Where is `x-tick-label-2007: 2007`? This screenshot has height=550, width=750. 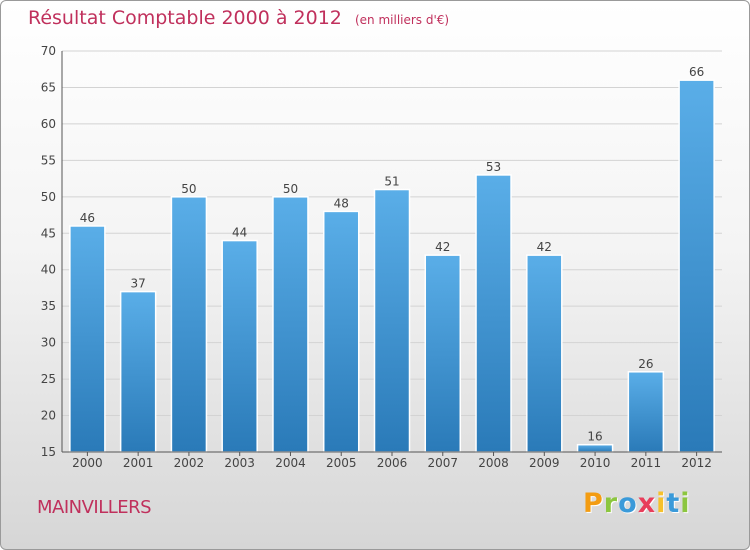 x-tick-label-2007: 2007 is located at coordinates (442, 463).